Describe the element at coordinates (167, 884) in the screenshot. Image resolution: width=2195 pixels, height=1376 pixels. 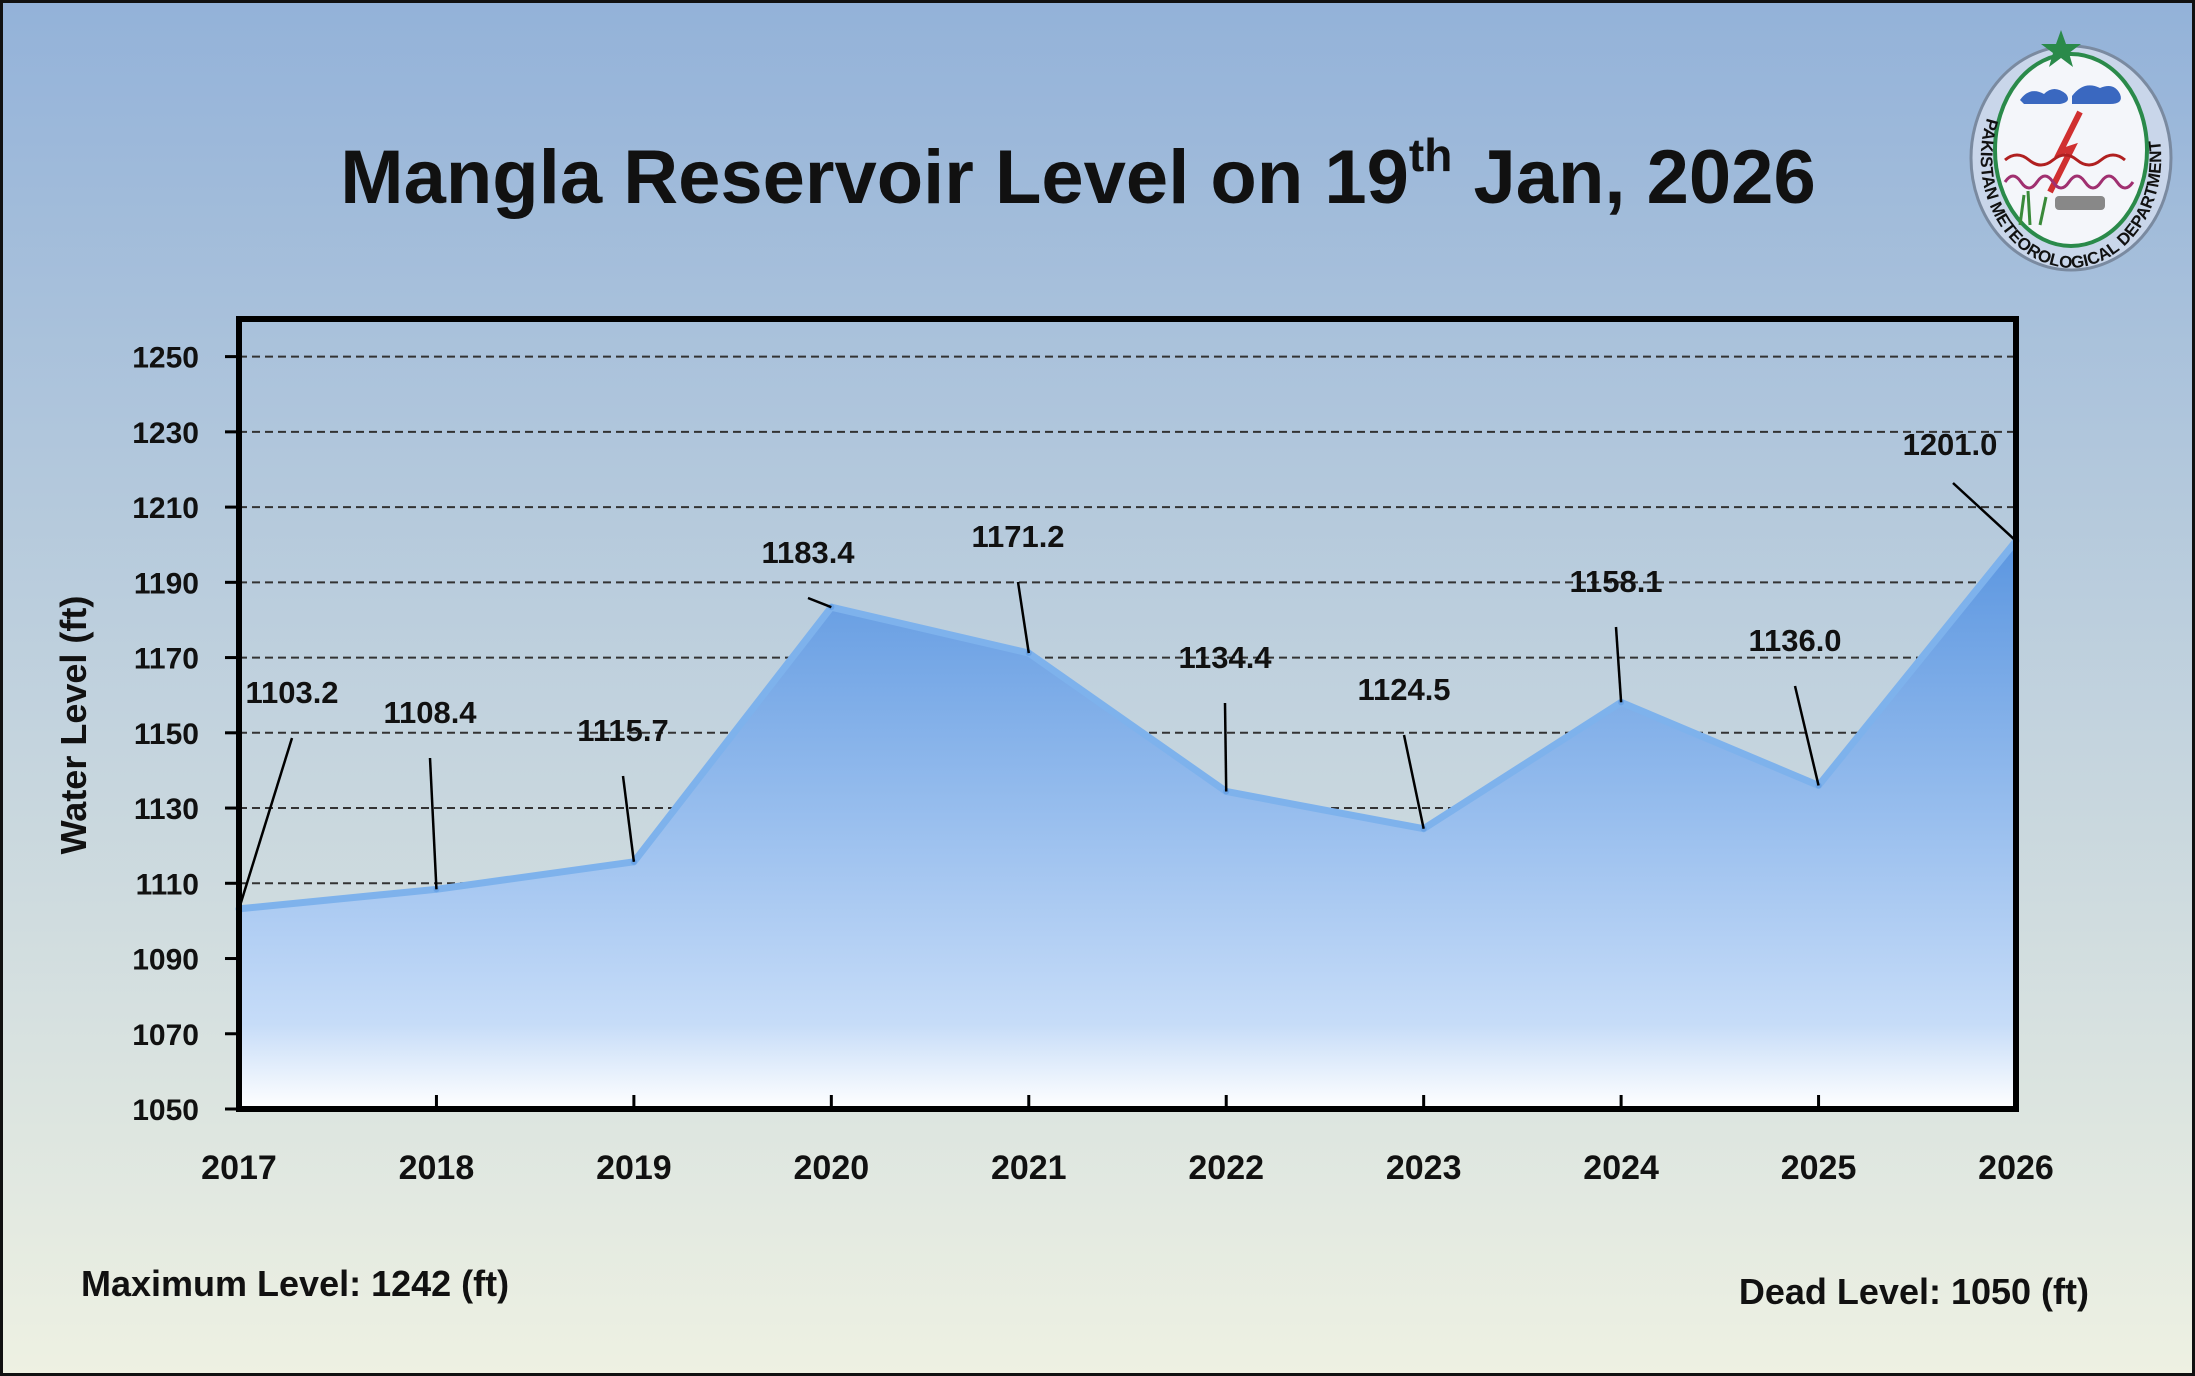
I see `y-tick-label: 1110` at that location.